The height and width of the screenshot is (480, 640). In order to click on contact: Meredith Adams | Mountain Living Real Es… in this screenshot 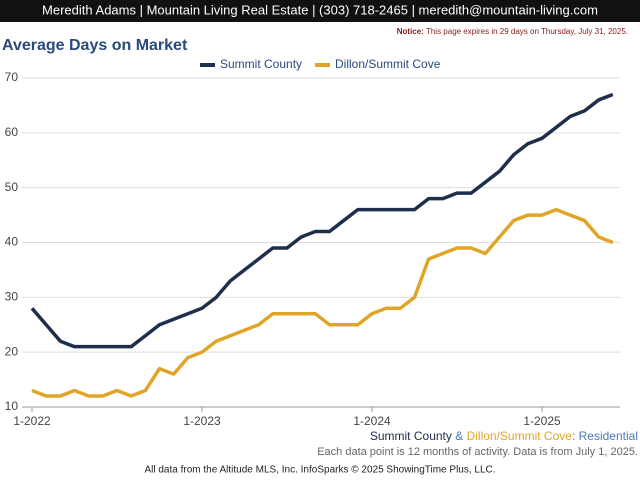, I will do `click(320, 9)`.